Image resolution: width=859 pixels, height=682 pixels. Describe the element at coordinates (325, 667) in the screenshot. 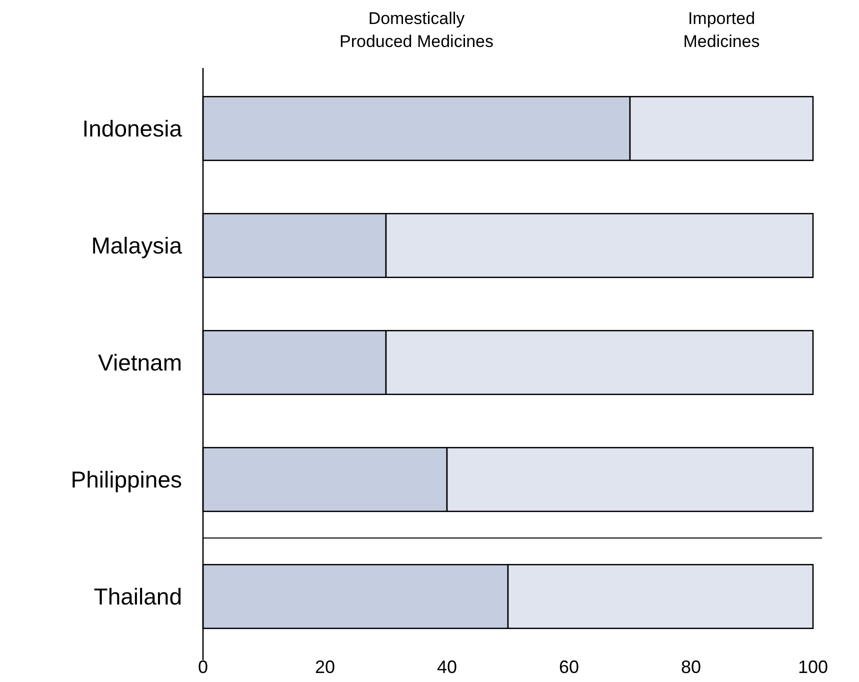

I see `x-tick-label: 20` at that location.